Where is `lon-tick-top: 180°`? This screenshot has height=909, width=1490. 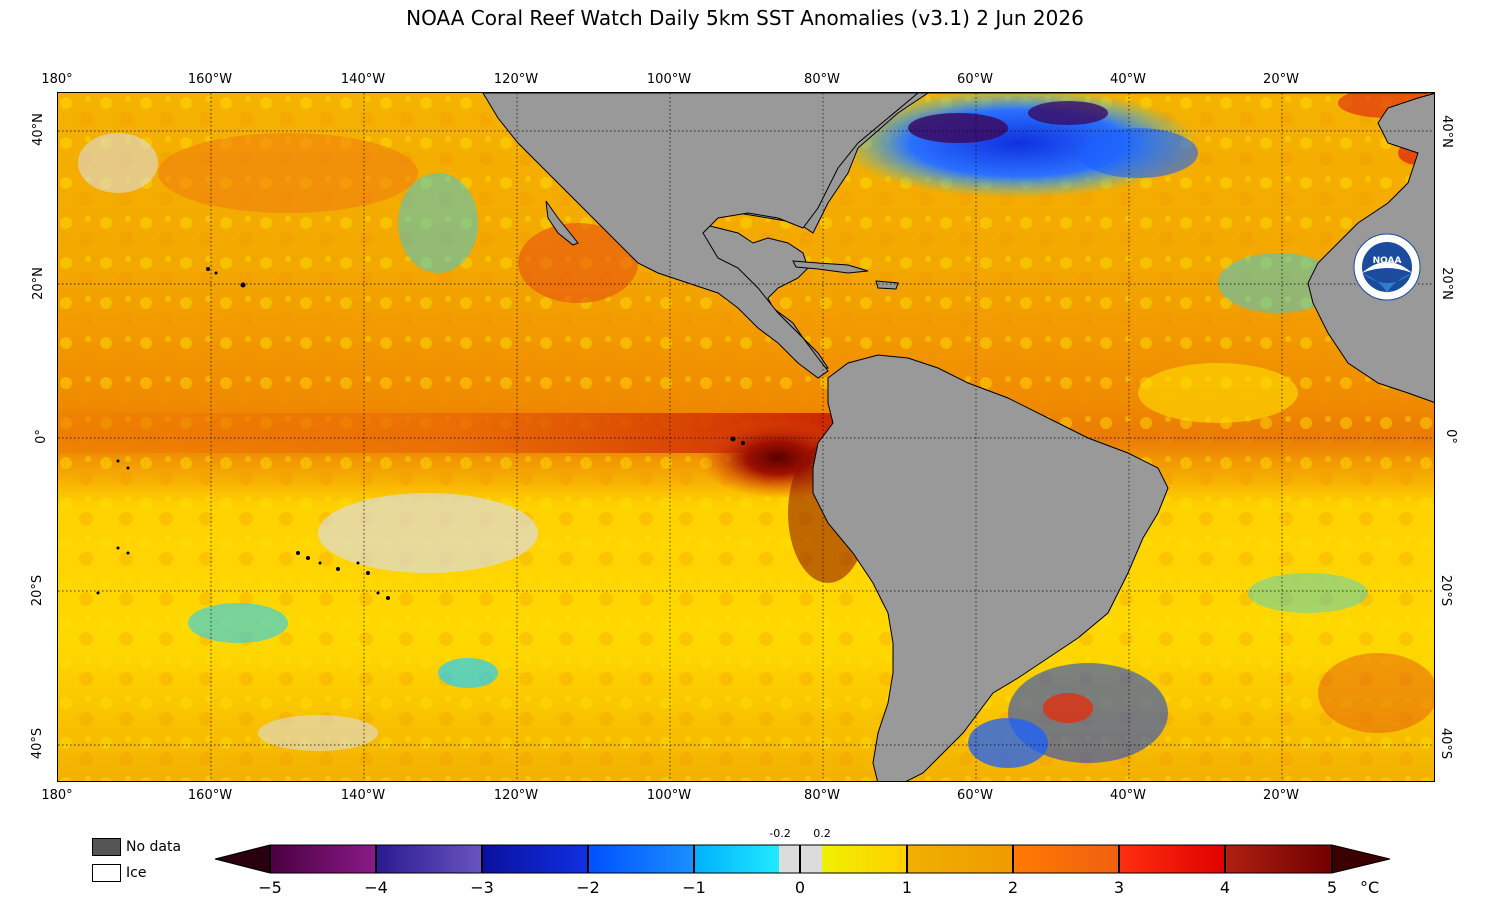 lon-tick-top: 180° is located at coordinates (57, 79).